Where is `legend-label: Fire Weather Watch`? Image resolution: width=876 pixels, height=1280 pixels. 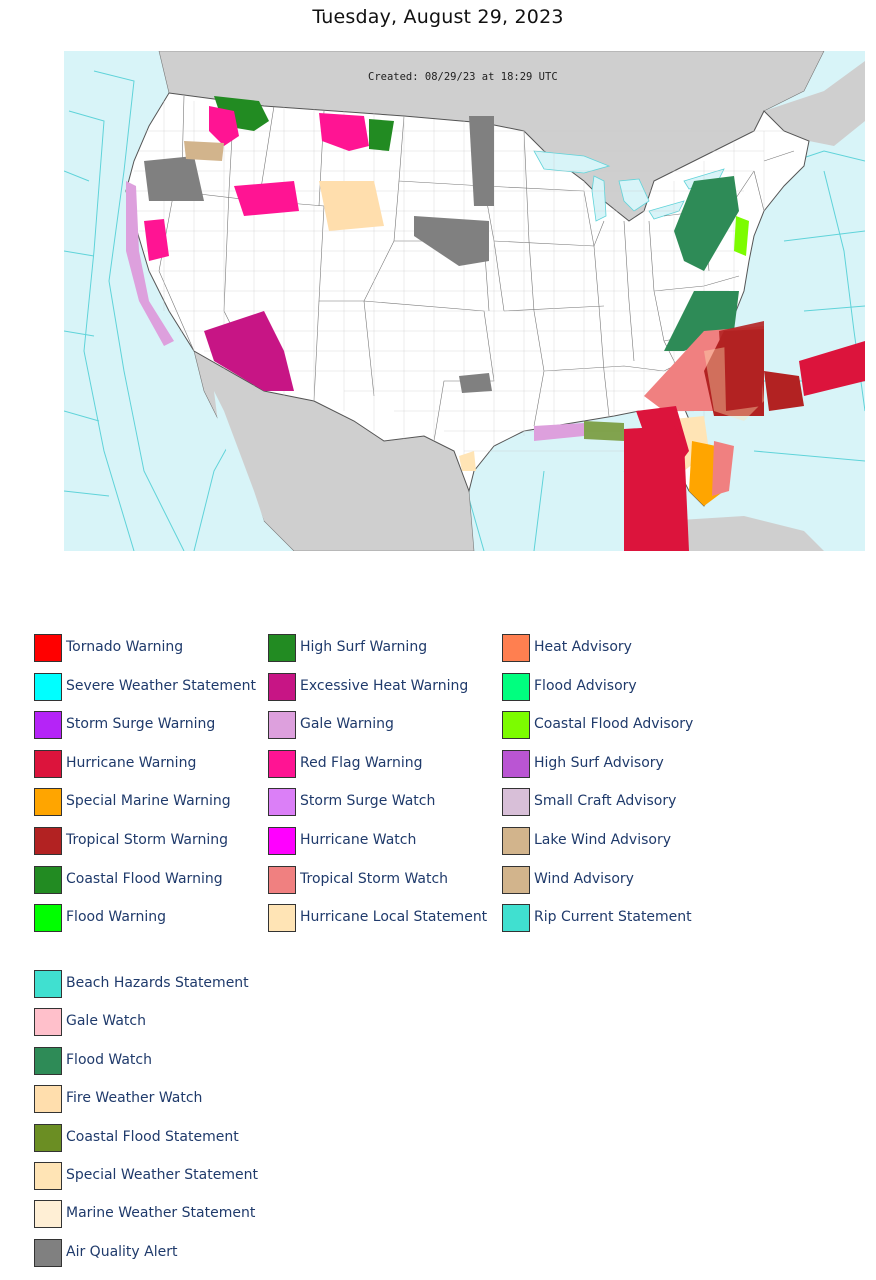
legend-label: Fire Weather Watch is located at coordinates (134, 1098).